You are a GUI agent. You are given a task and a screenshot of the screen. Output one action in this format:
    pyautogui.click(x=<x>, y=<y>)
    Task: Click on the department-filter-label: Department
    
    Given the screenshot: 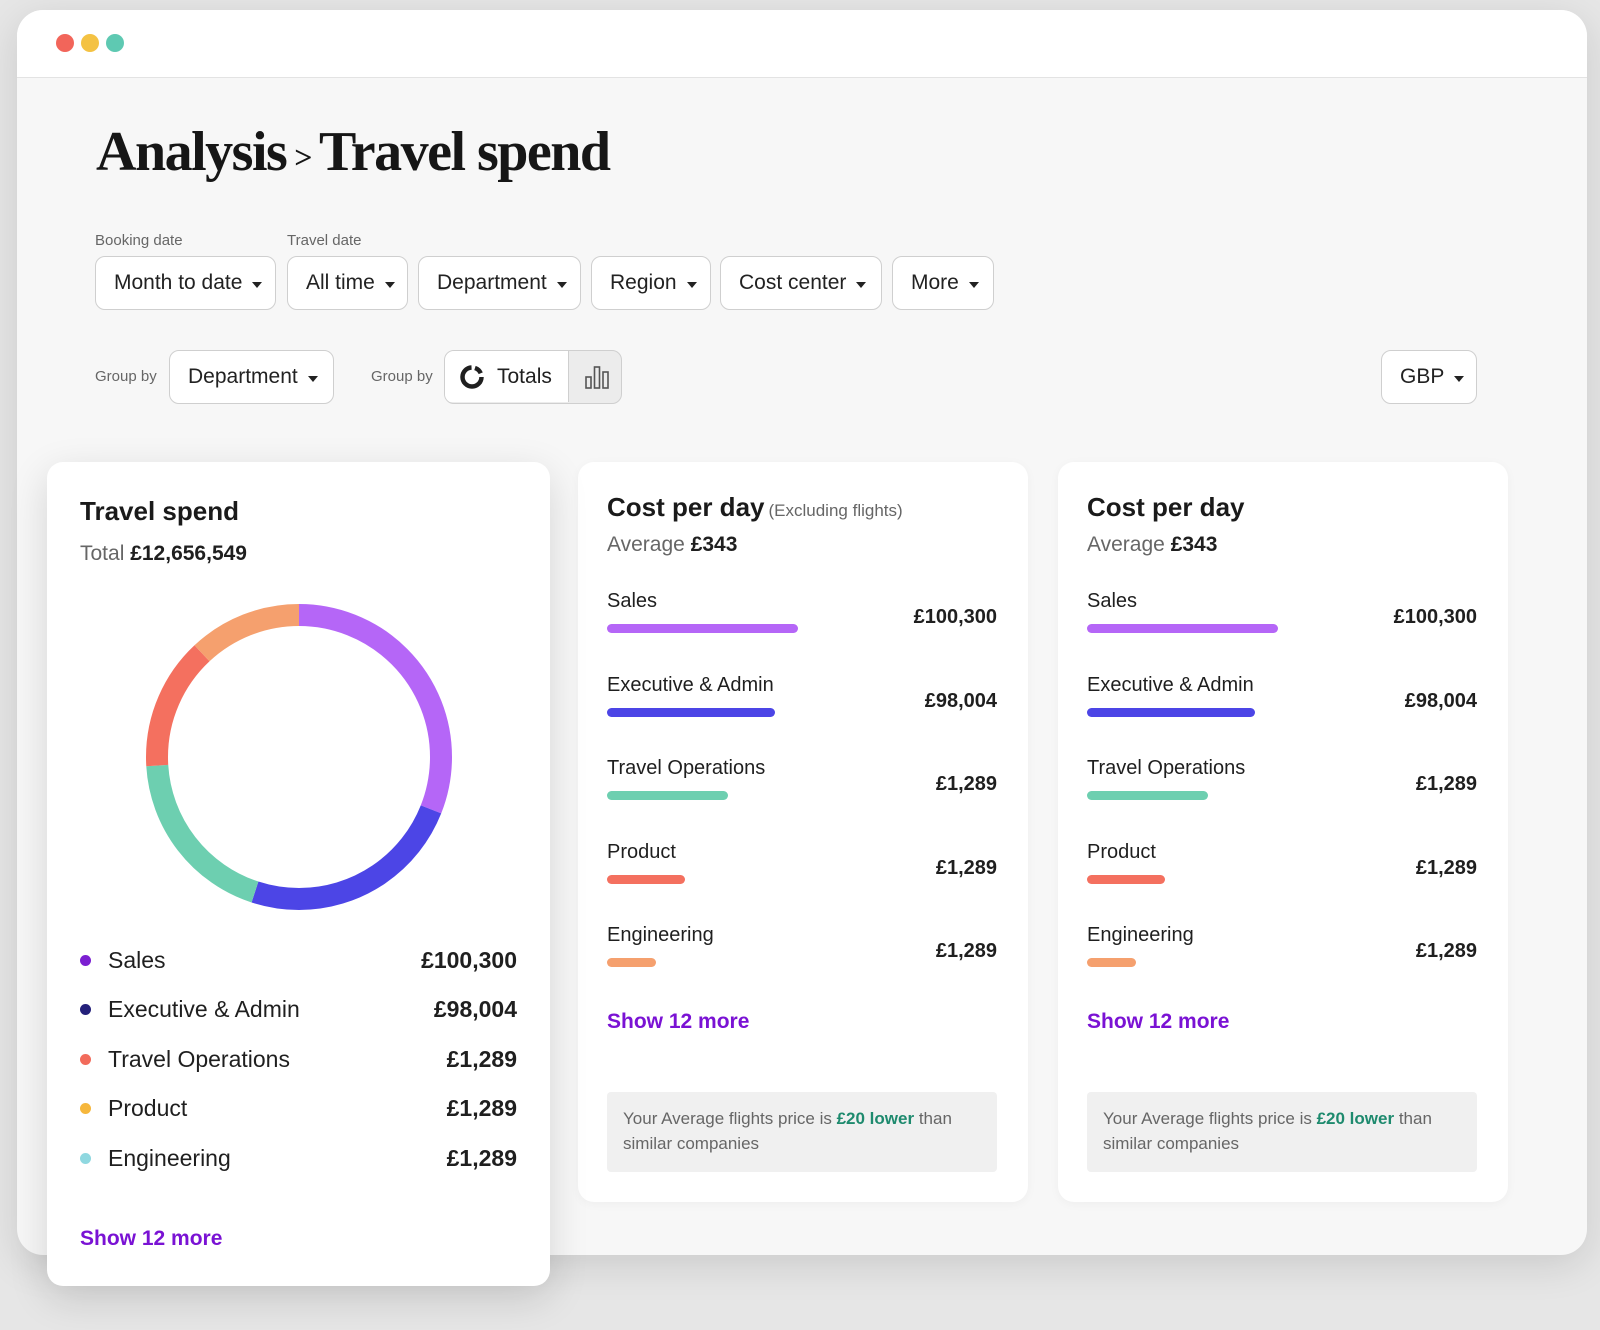 What is the action you would take?
    pyautogui.click(x=492, y=282)
    